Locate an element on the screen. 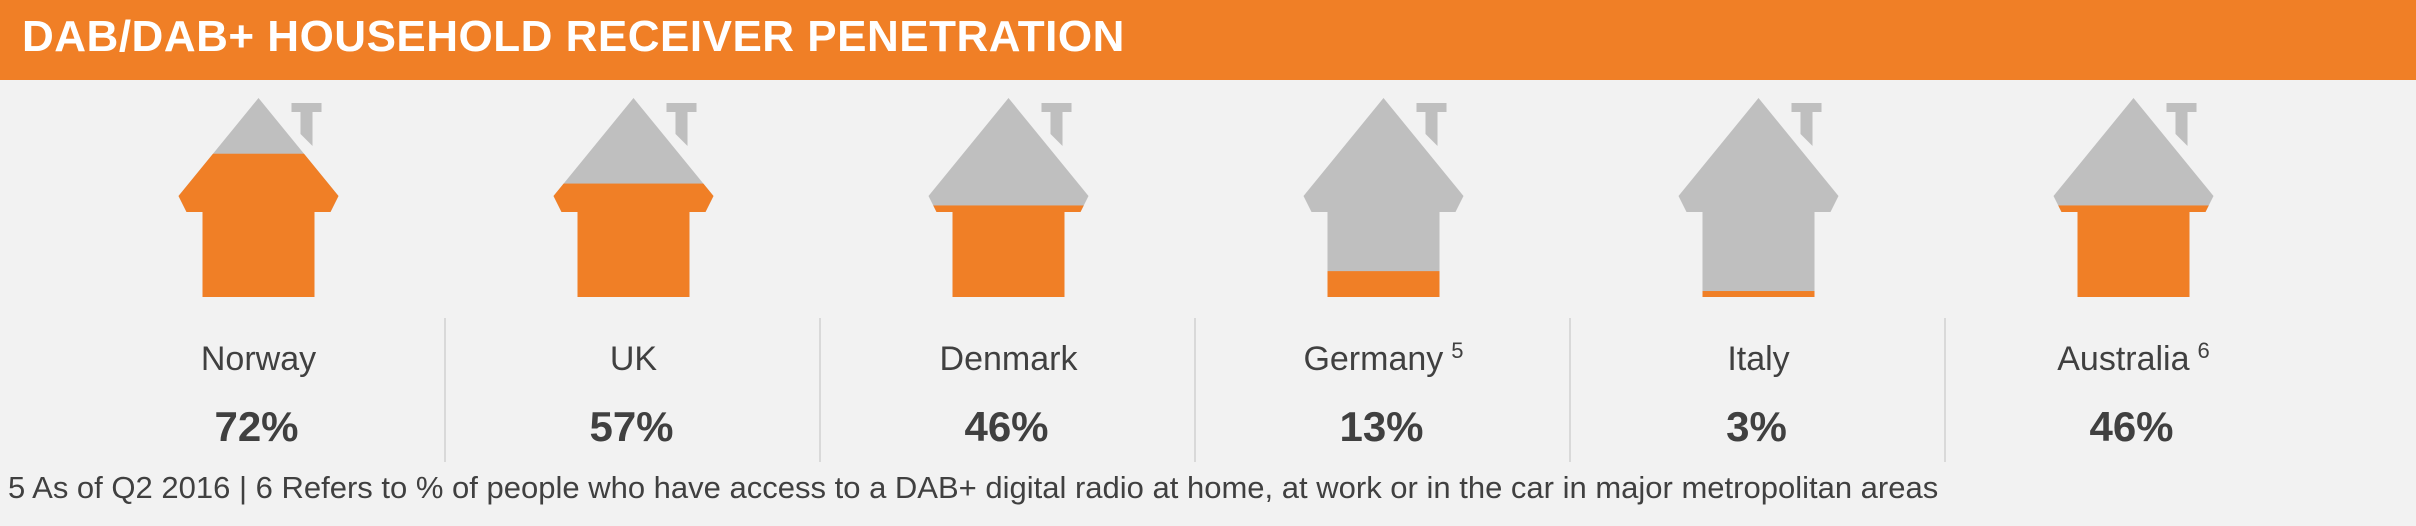 This screenshot has width=2416, height=526. value-label: 72% is located at coordinates (256, 426).